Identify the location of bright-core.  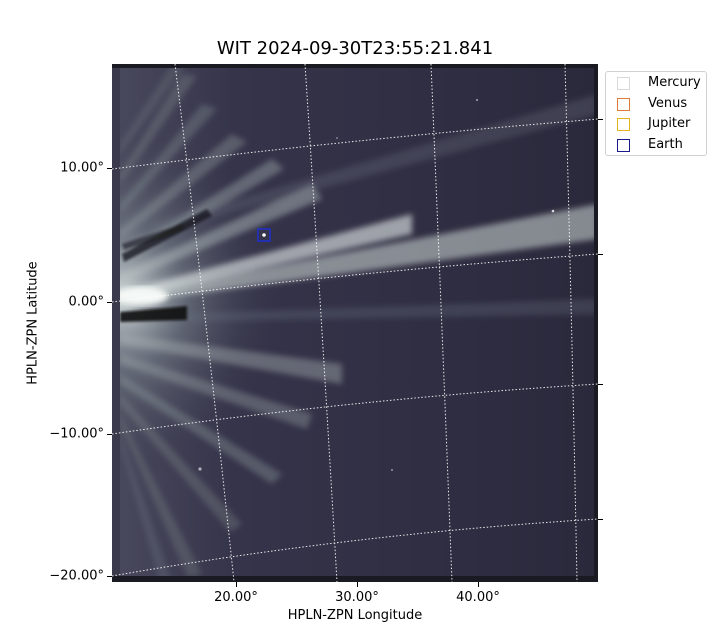
(142, 296).